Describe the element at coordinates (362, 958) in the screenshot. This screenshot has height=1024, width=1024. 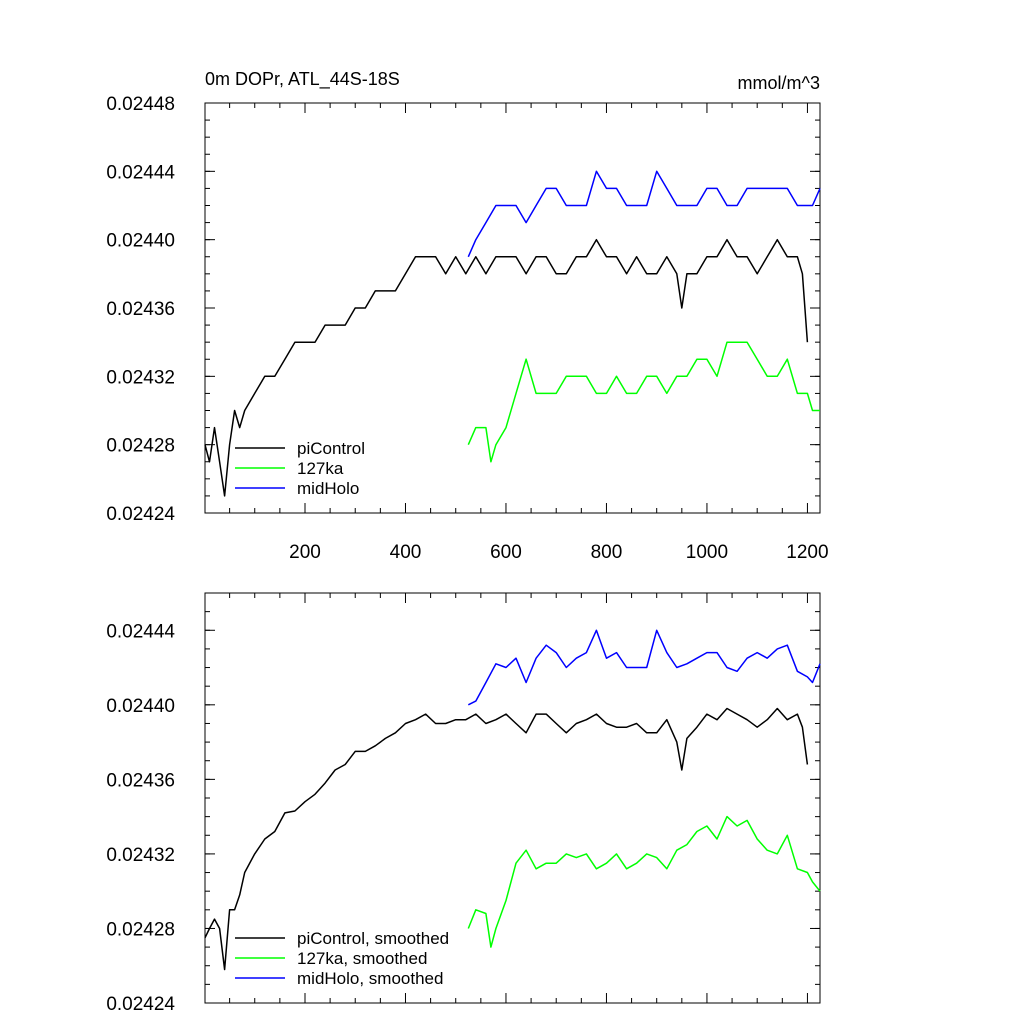
I see `legend-label: 127ka, smoothed` at that location.